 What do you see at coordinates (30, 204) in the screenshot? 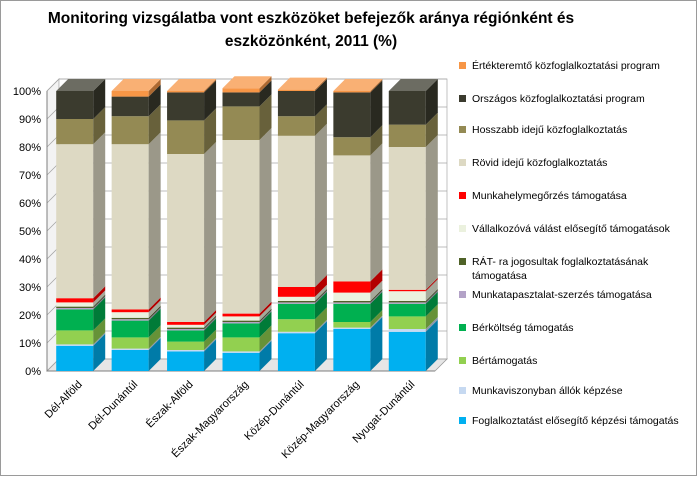
I see `y-tick-label: 60%` at bounding box center [30, 204].